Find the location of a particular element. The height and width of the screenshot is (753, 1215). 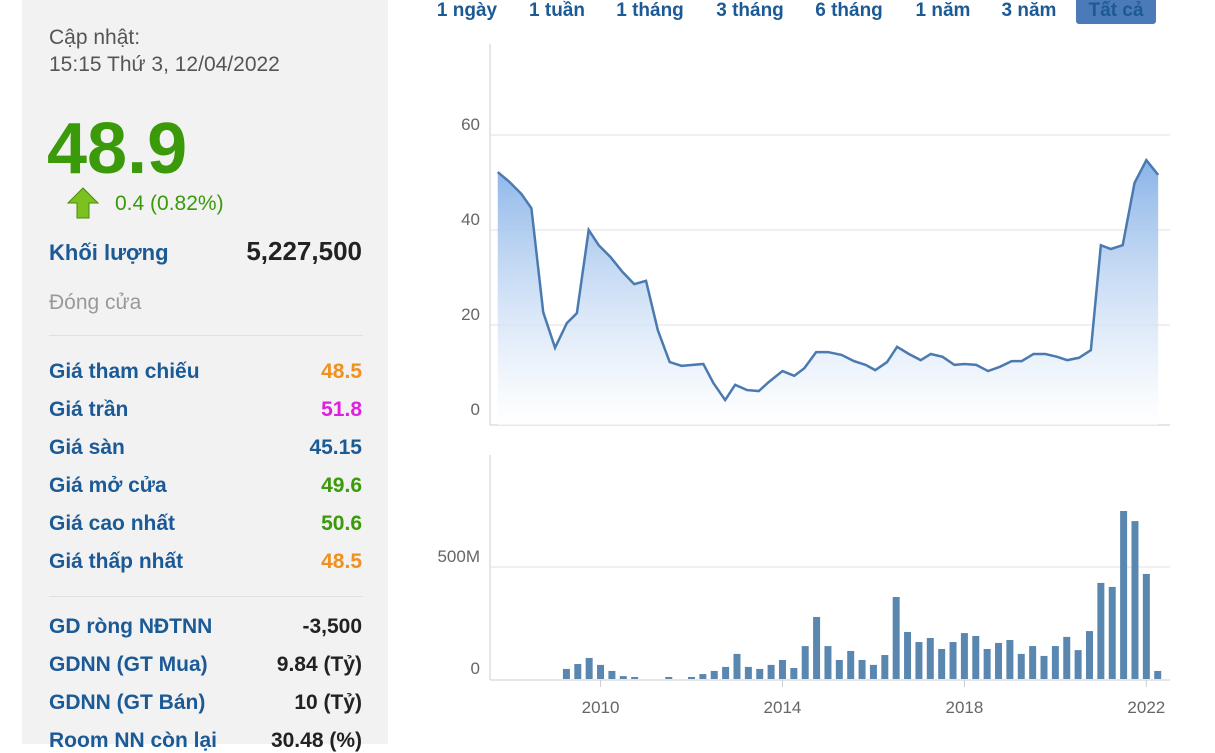

updated-time: 15:15 Thứ 3, 12/04/2022 is located at coordinates (164, 64).